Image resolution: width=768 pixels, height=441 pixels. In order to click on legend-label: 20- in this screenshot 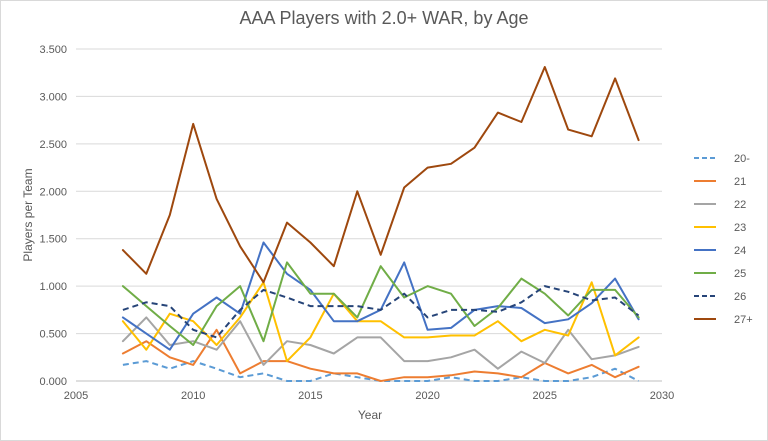, I will do `click(742, 159)`.